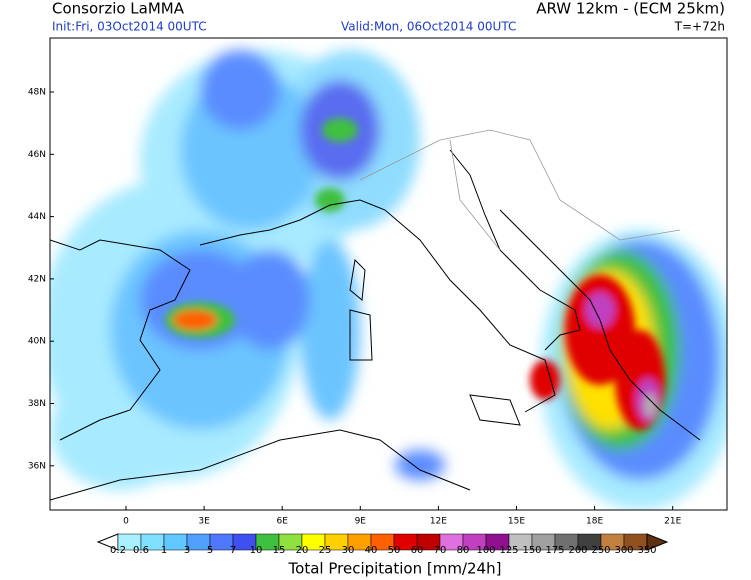 The width and height of the screenshot is (751, 580). Describe the element at coordinates (577, 550) in the screenshot. I see `colorbar-label: 200` at that location.